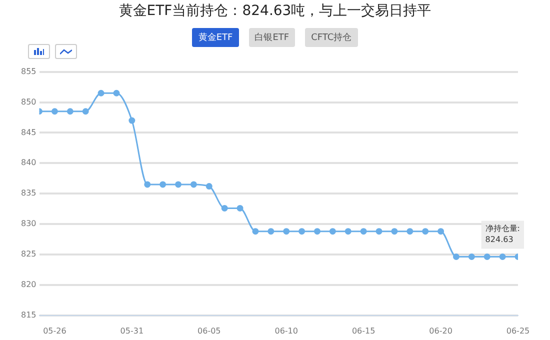 This screenshot has width=550, height=340. I want to click on y-tick-label: 820, so click(28, 285).